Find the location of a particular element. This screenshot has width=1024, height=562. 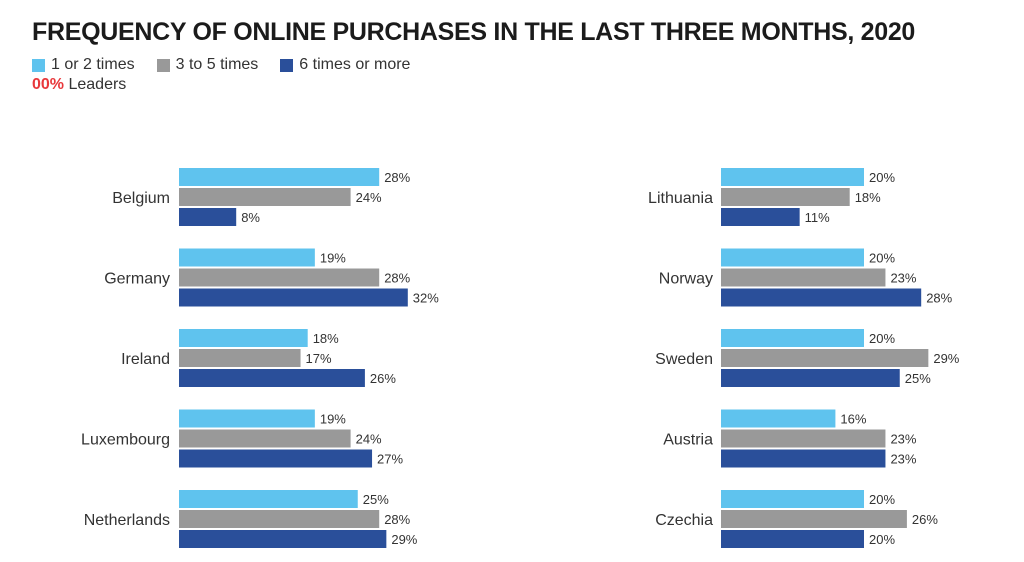

legend-swatch-light-blue is located at coordinates (38, 65).